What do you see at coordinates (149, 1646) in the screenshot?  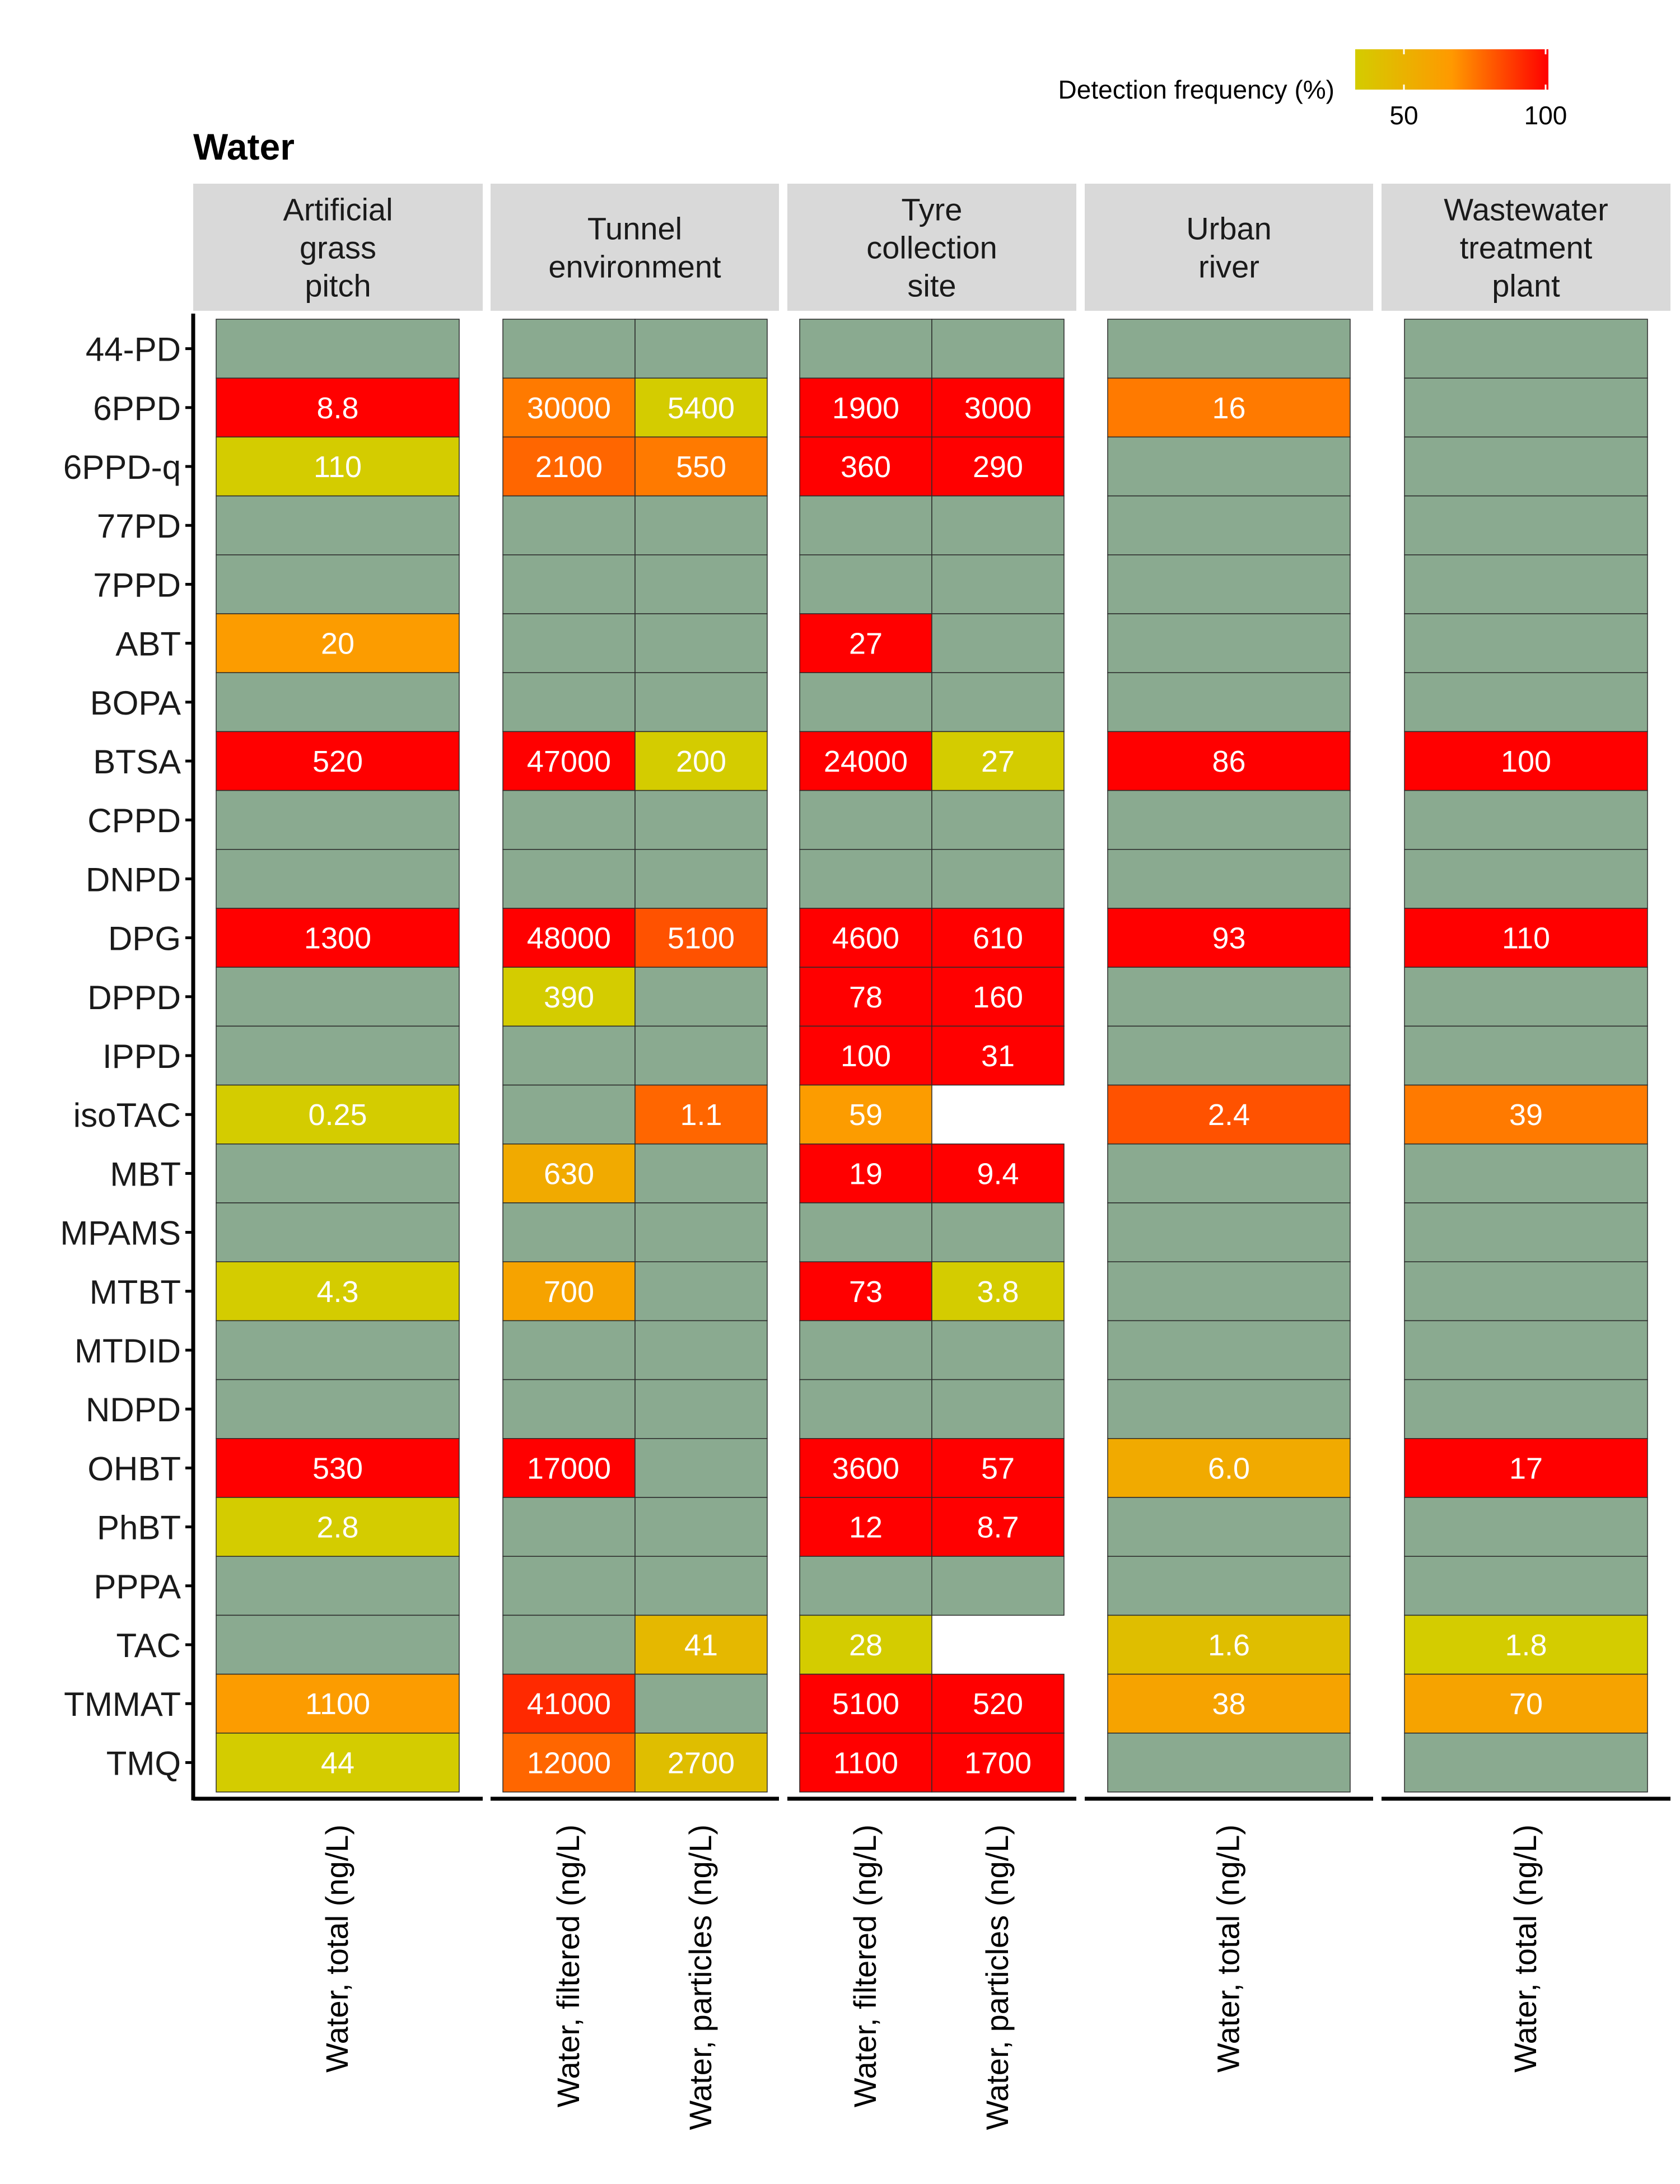 I see `row-label: TAC` at bounding box center [149, 1646].